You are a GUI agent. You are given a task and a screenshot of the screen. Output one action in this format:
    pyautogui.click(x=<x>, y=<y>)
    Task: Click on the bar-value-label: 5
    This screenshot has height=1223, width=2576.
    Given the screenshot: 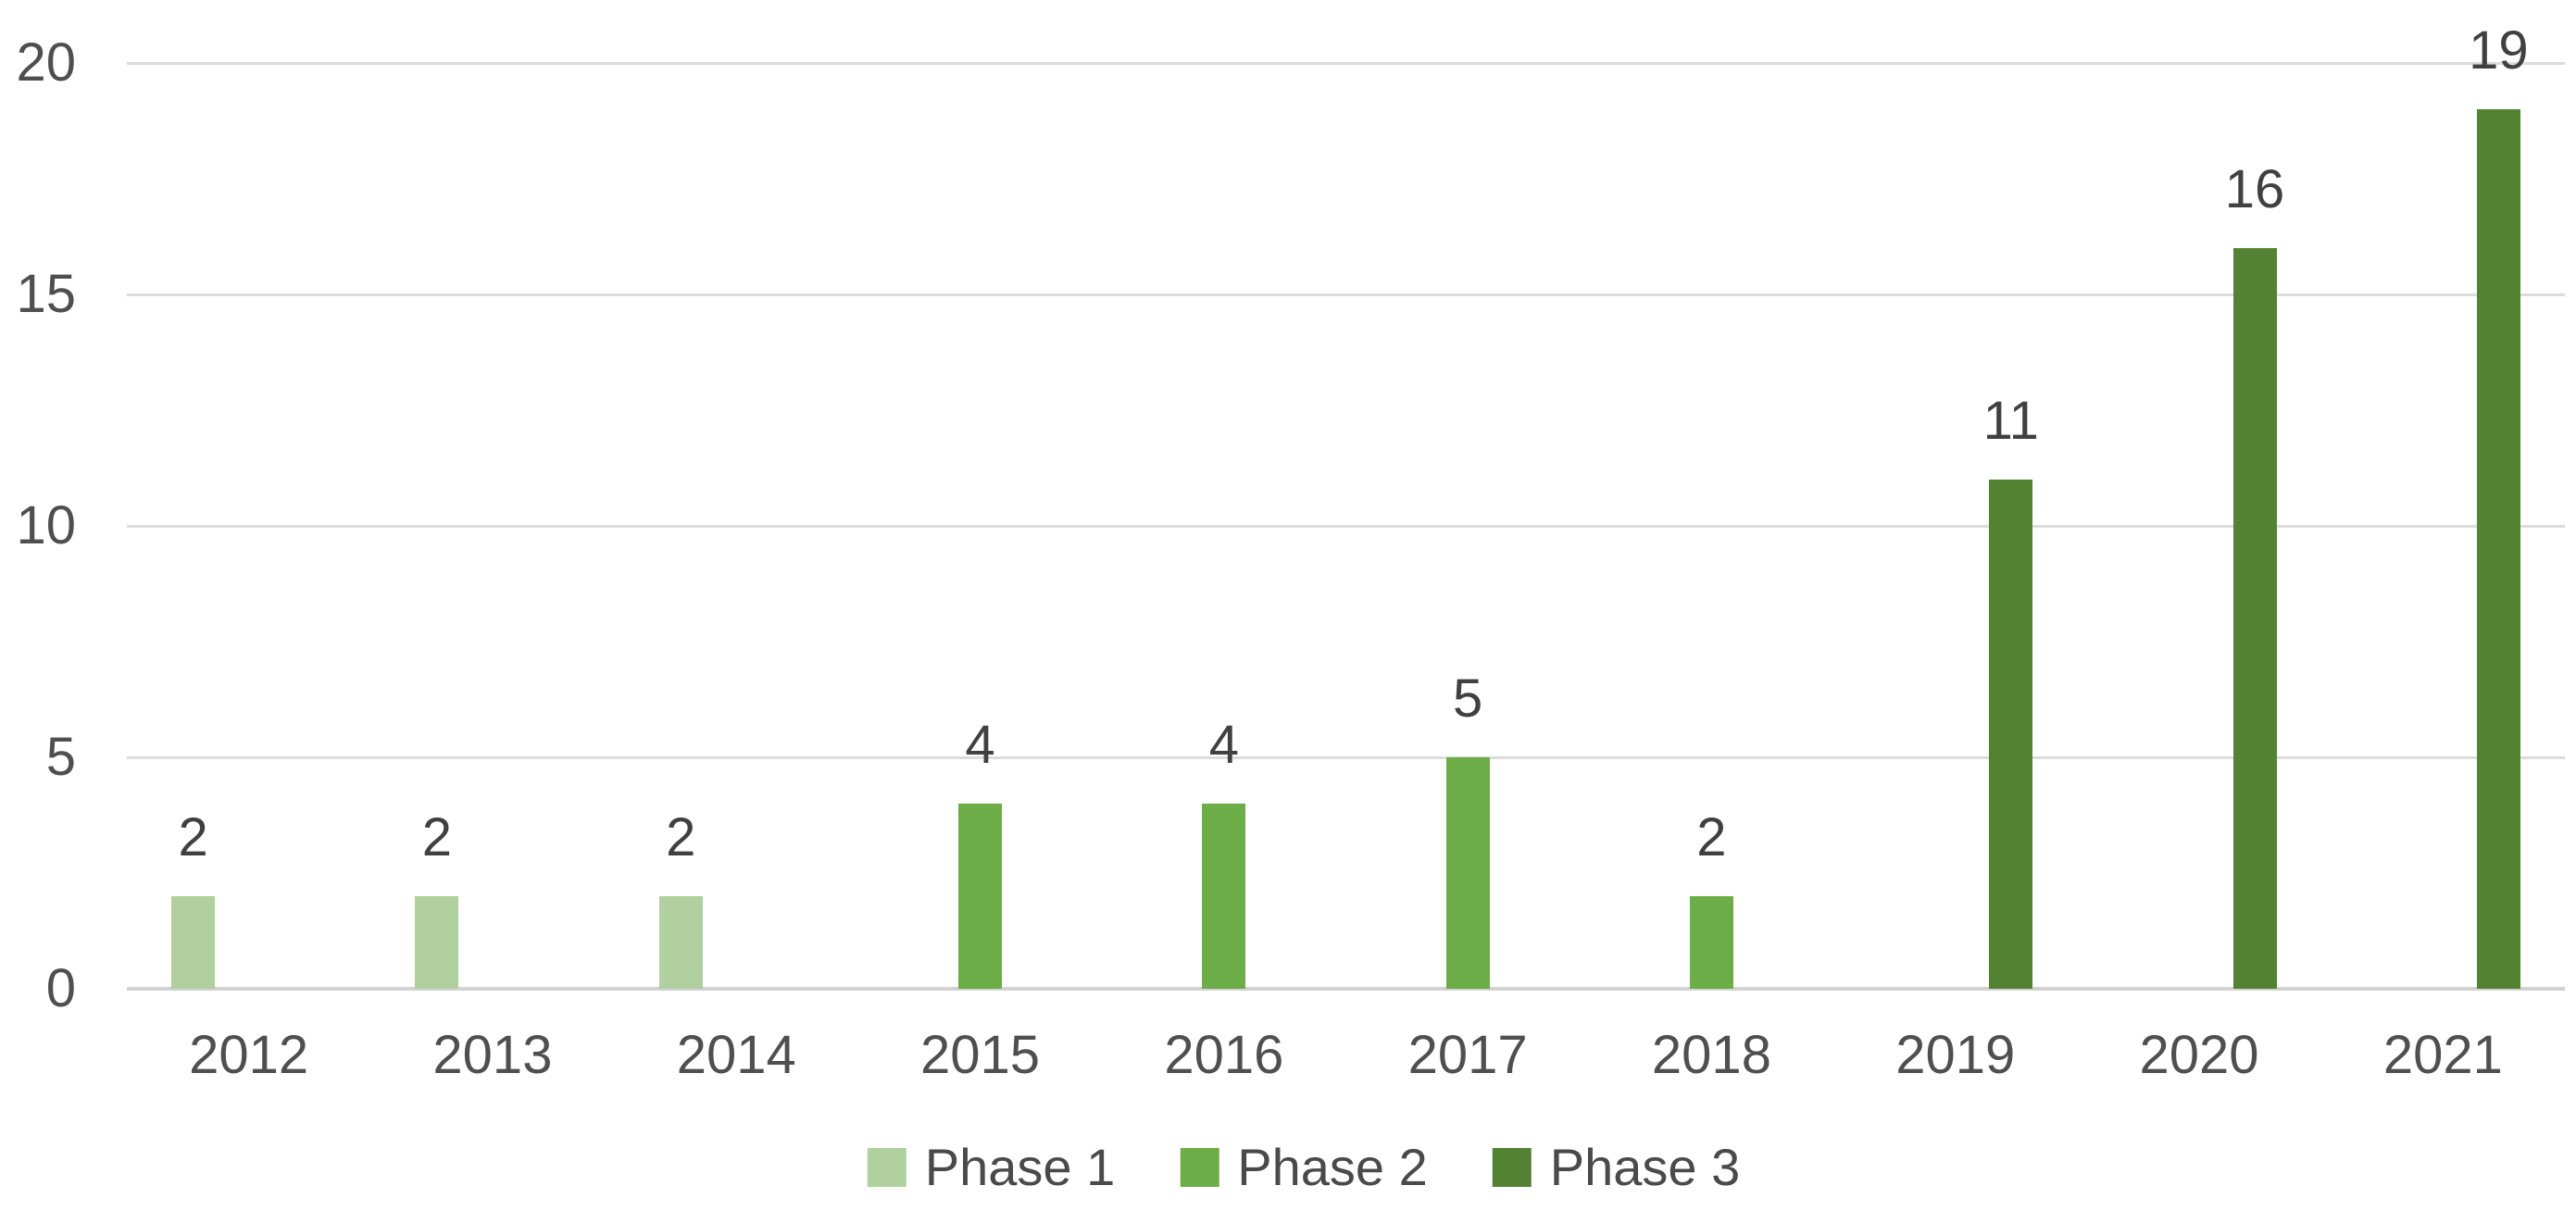 What is the action you would take?
    pyautogui.click(x=1468, y=698)
    